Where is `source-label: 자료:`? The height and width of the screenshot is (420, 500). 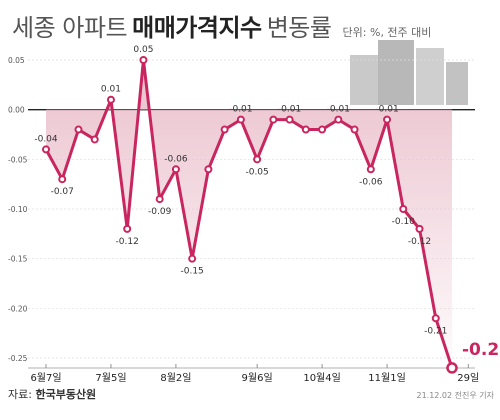
source-label: 자료: is located at coordinates (20, 394).